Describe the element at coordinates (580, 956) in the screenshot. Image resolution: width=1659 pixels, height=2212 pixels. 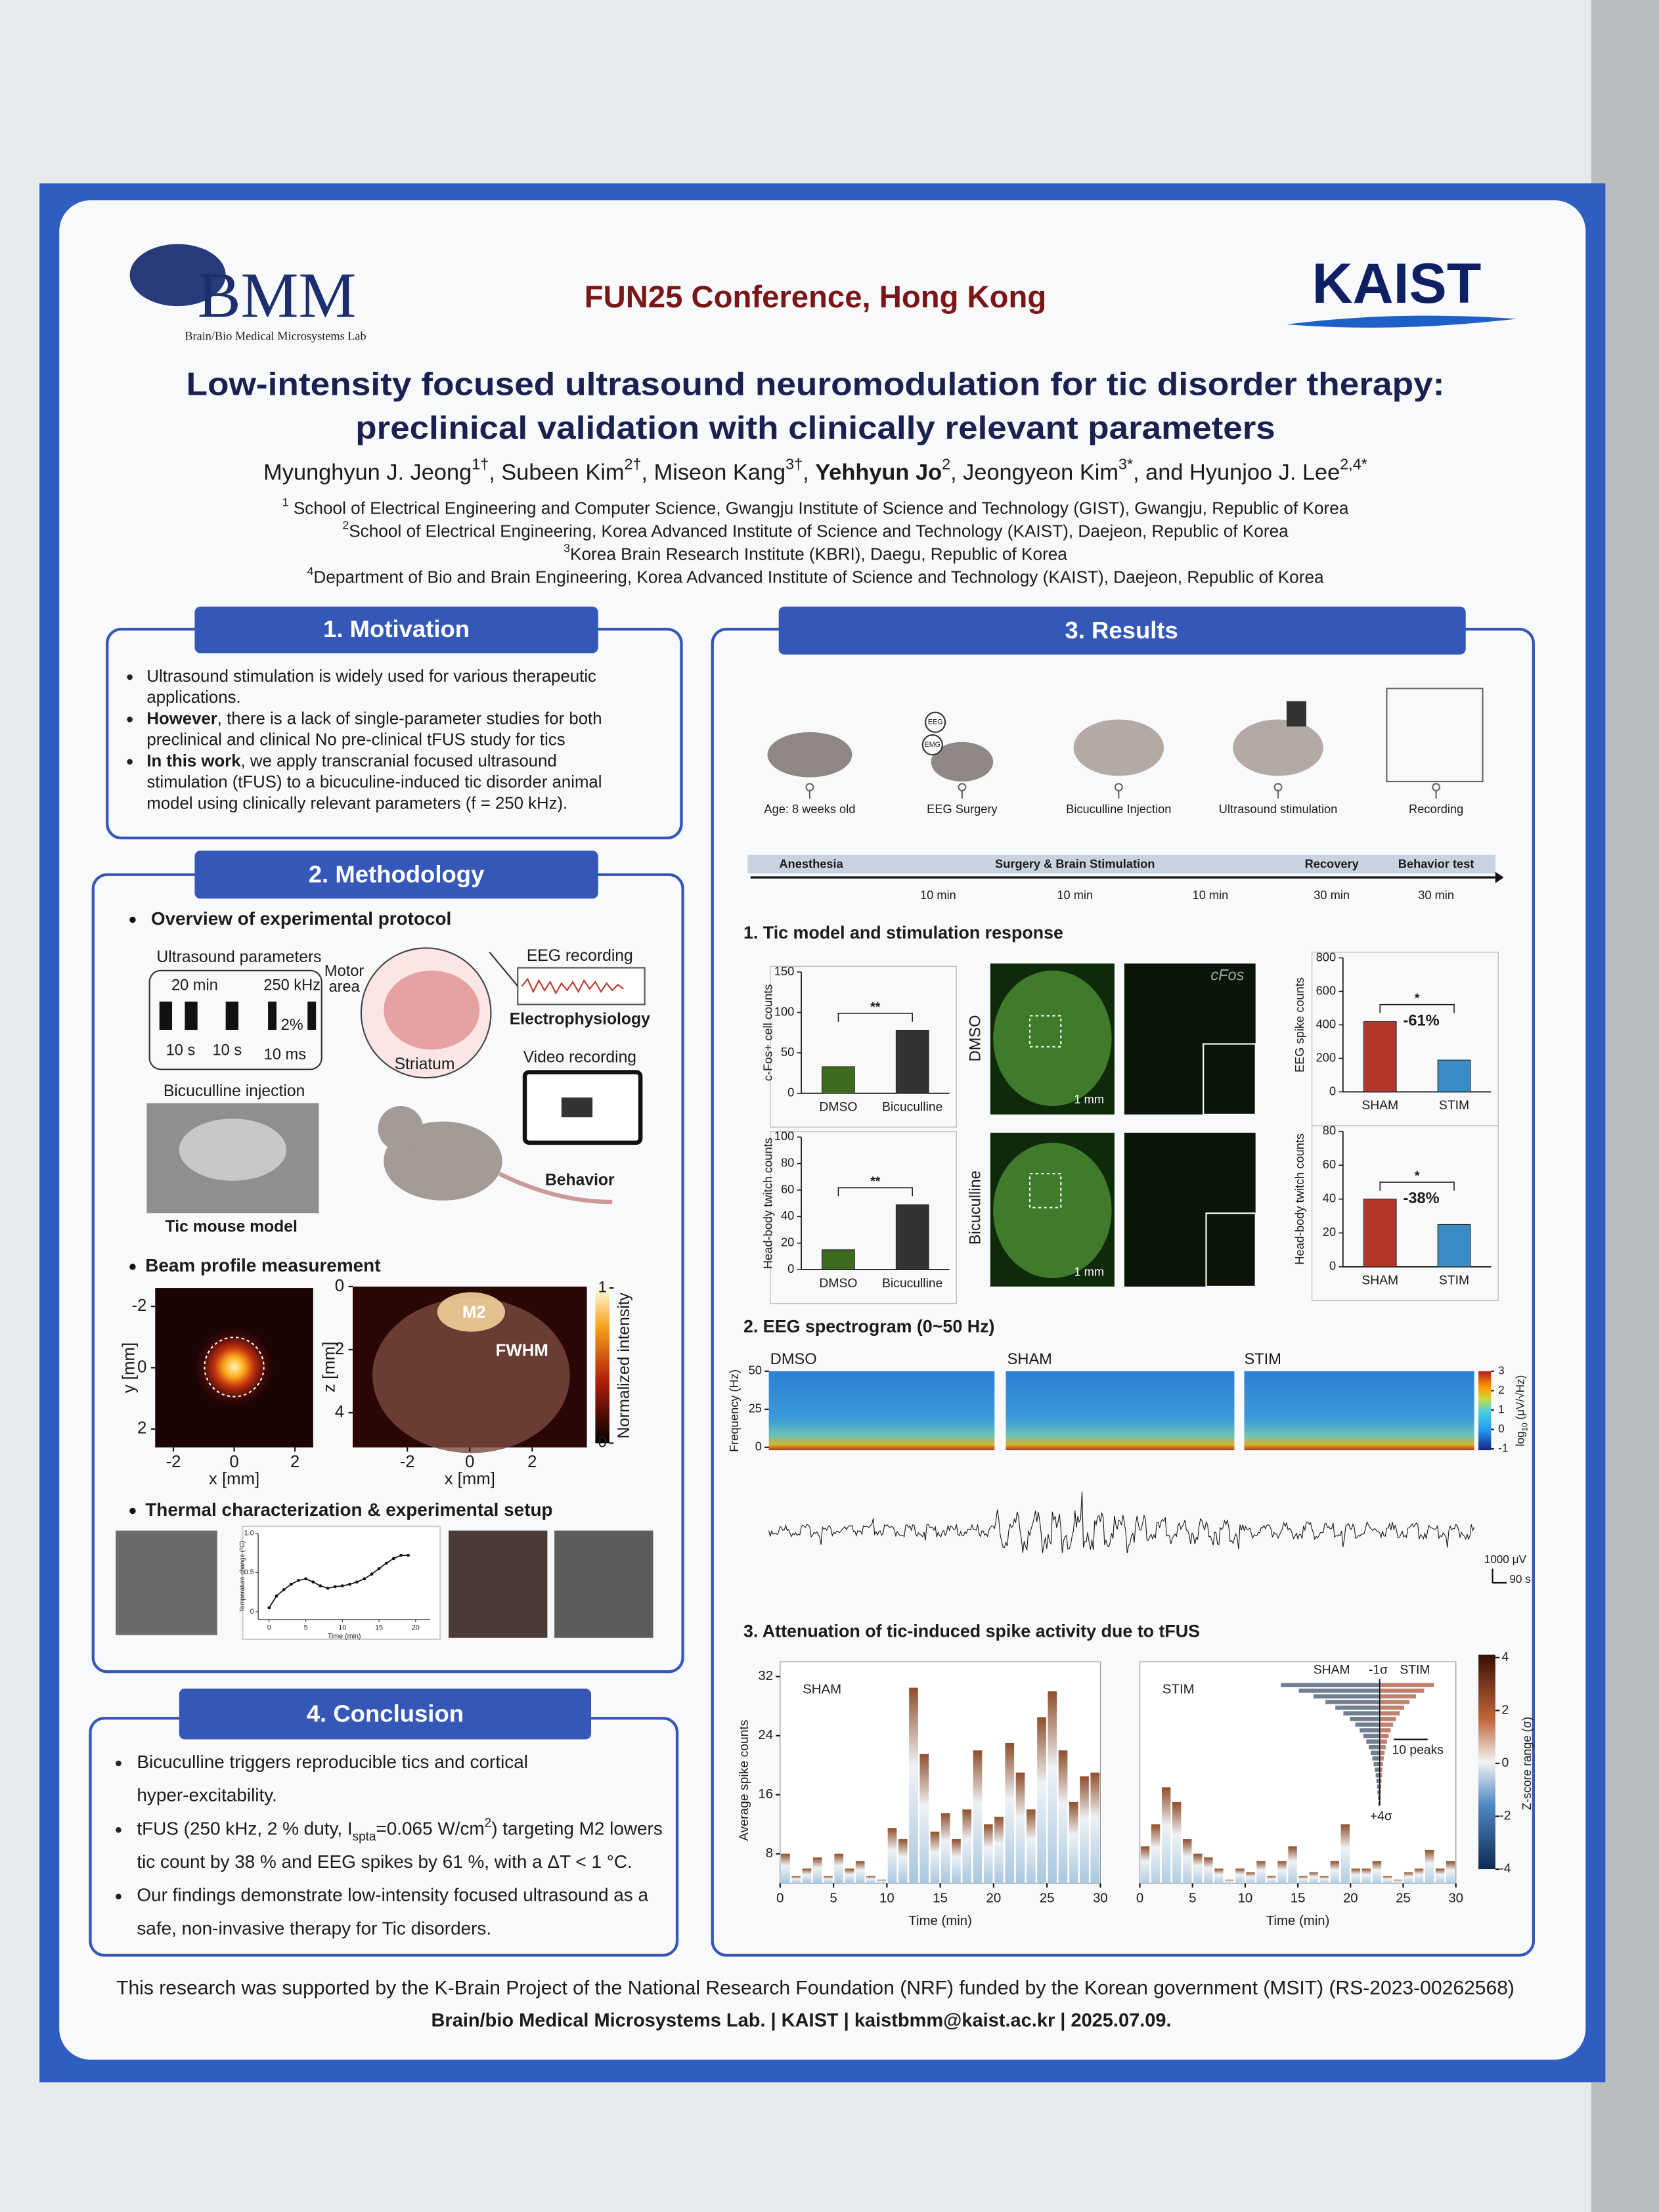
I see `label: EEG recording` at that location.